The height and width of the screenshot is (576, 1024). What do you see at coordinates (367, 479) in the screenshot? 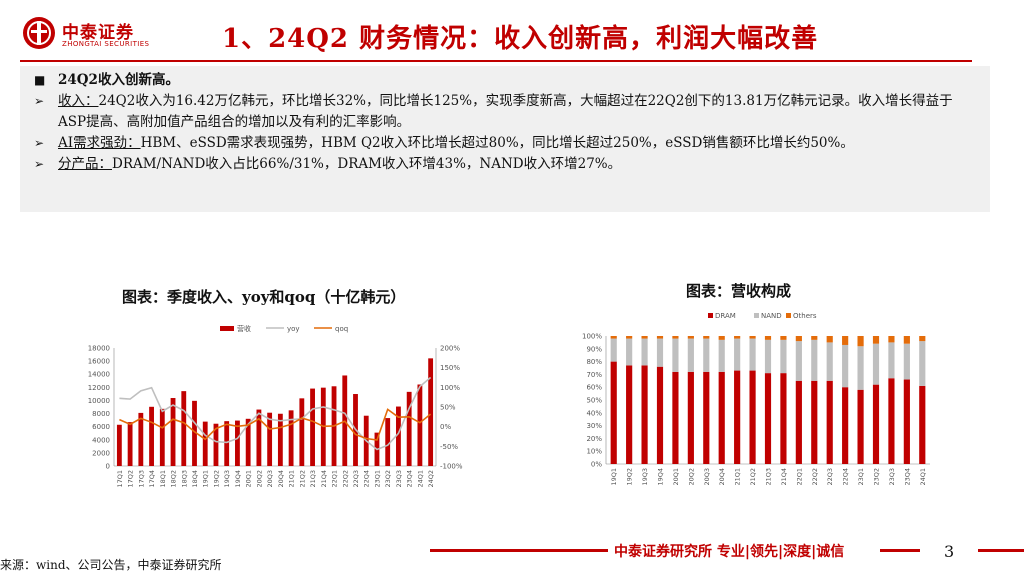
I see `x-tick-label: 22Q4` at bounding box center [367, 479].